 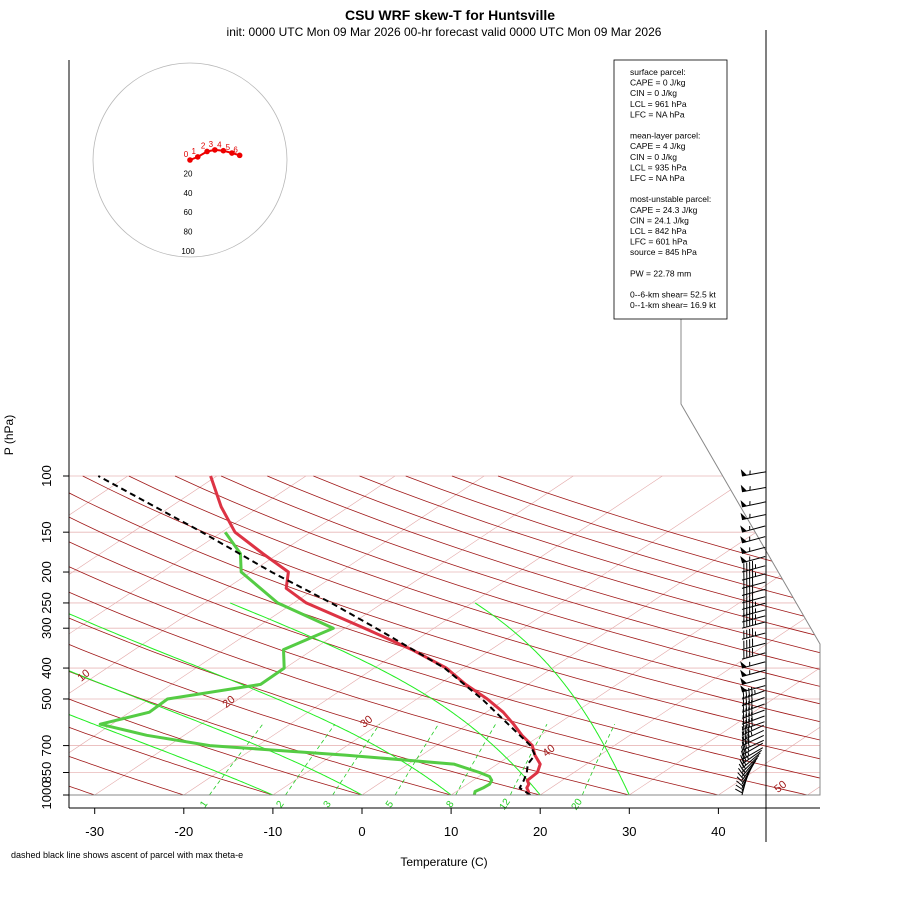 I want to click on y-tick-label: 400, so click(x=46, y=668).